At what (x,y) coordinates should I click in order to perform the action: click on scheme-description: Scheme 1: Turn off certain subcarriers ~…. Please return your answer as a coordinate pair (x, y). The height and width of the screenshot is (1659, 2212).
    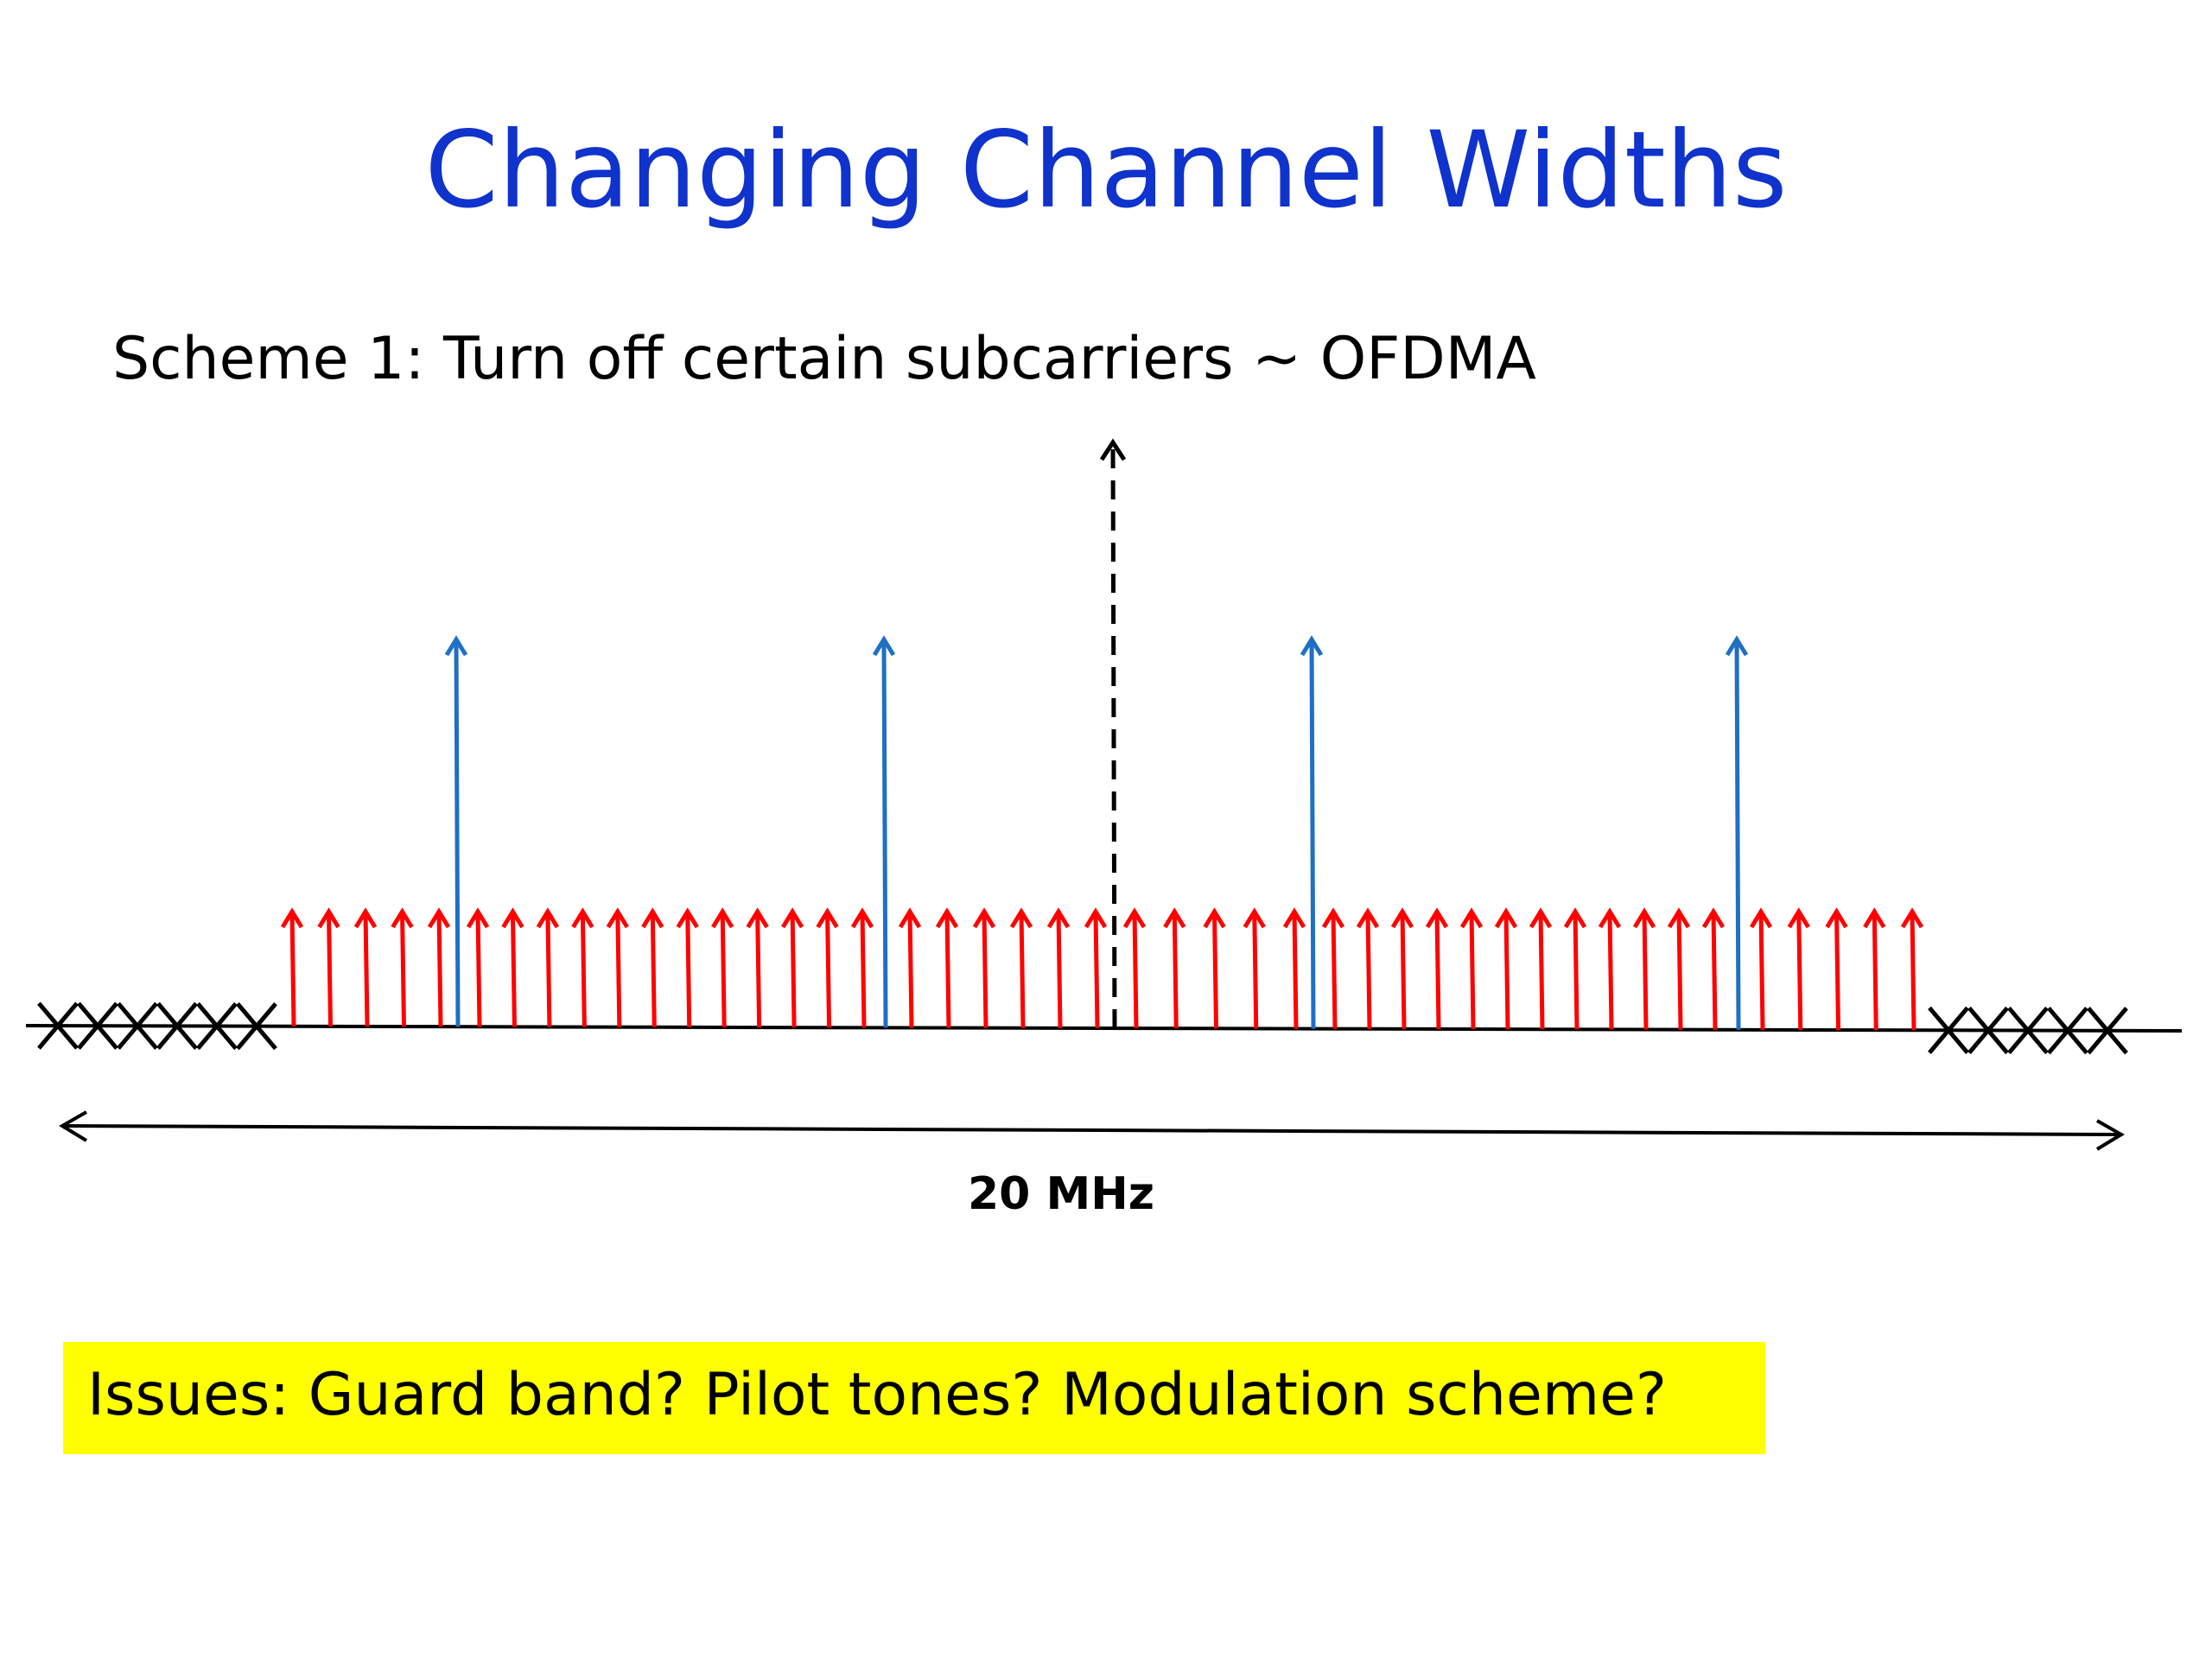
    Looking at the image, I should click on (824, 359).